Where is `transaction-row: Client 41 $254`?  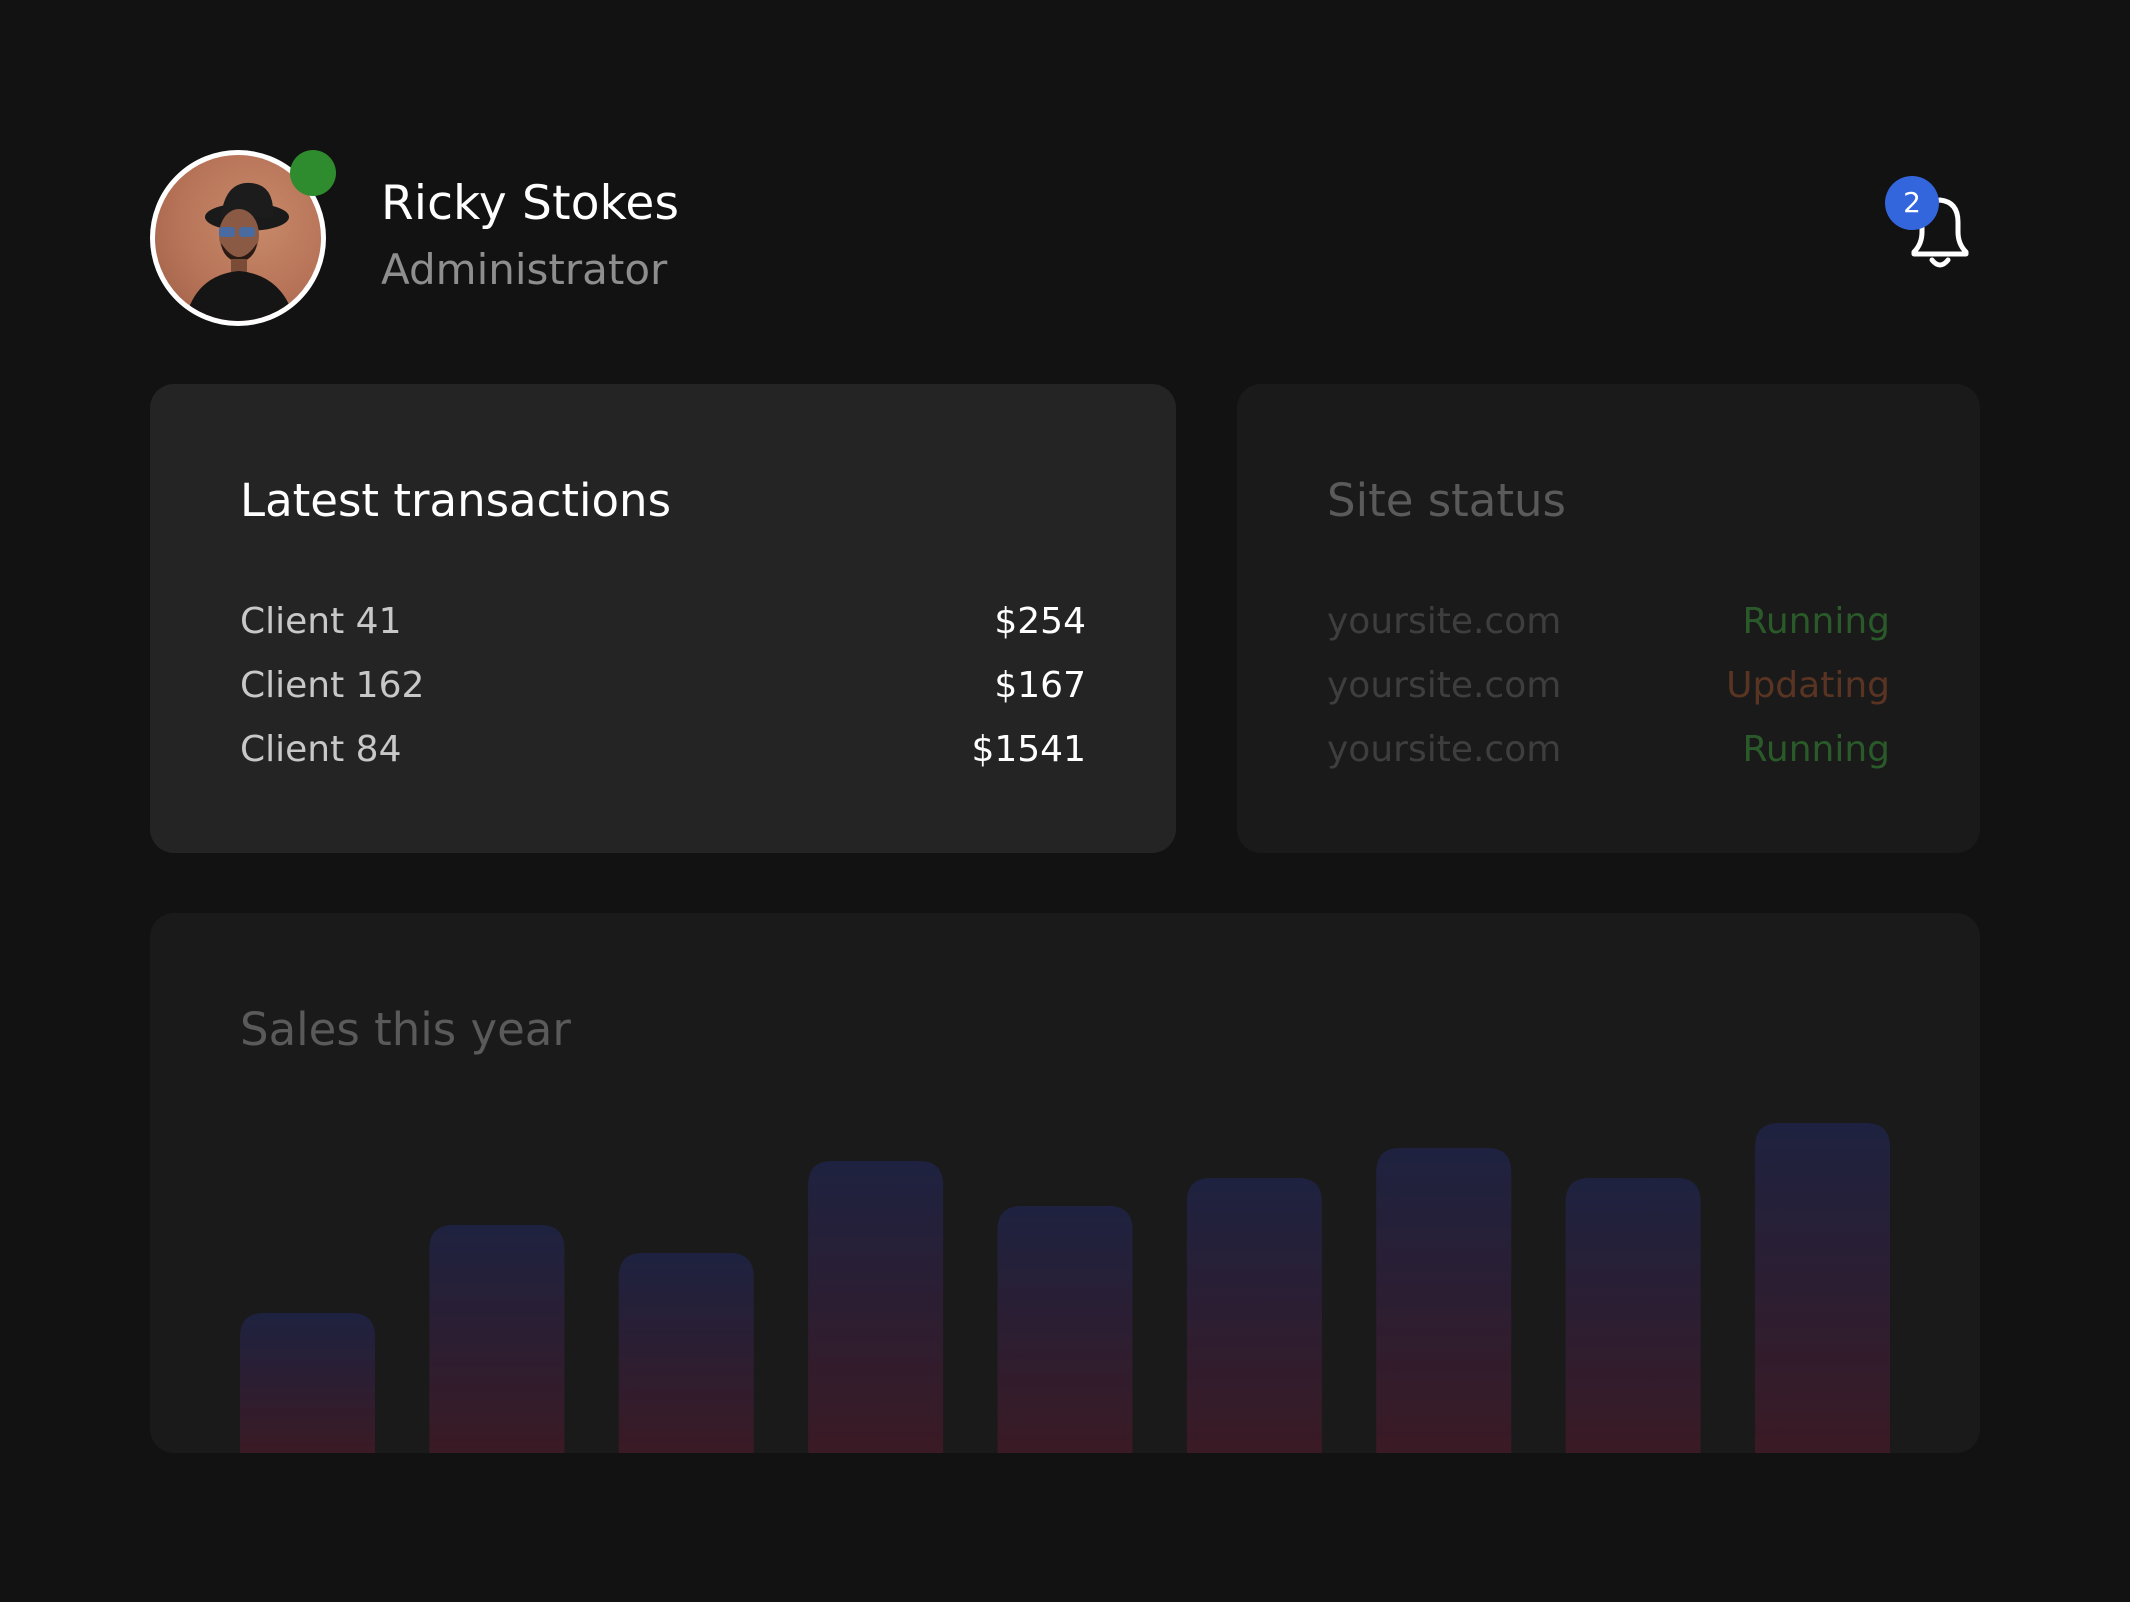
transaction-row: Client 41 $254 is located at coordinates (663, 621).